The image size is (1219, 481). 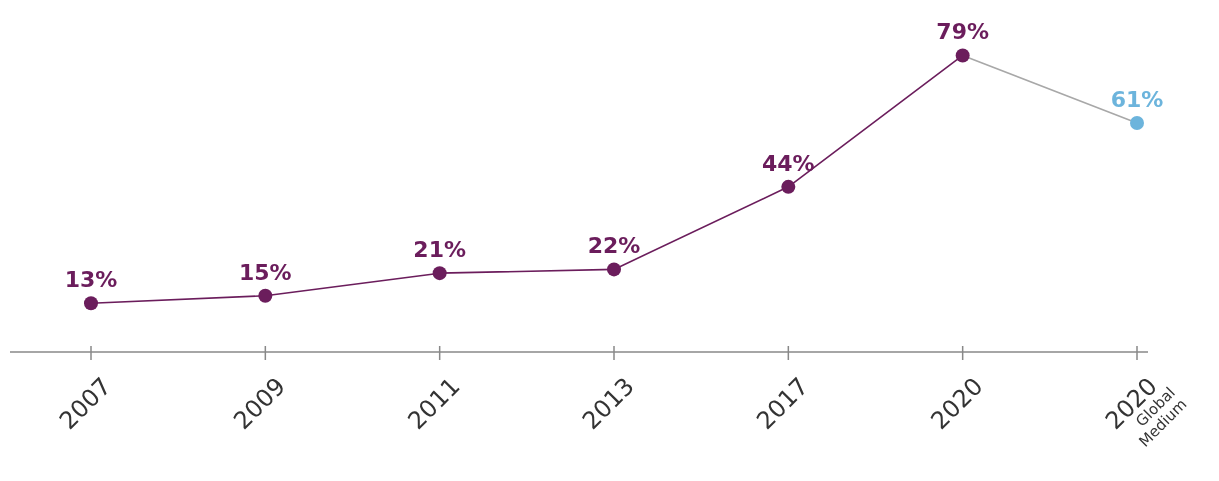 What do you see at coordinates (91, 280) in the screenshot?
I see `data-label: 13%` at bounding box center [91, 280].